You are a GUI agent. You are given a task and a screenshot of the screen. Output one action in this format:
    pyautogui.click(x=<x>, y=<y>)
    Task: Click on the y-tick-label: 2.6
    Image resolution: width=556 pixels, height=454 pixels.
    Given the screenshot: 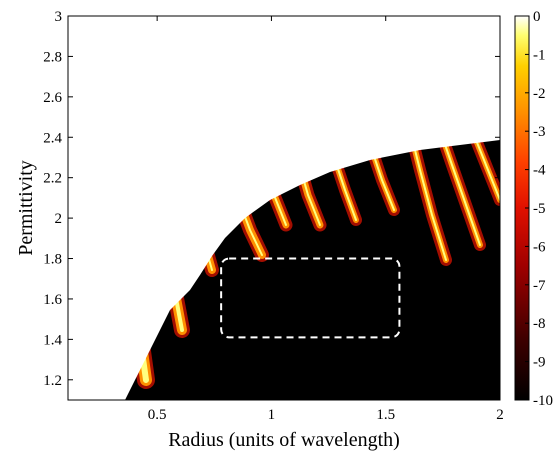 What is the action you would take?
    pyautogui.click(x=52, y=98)
    